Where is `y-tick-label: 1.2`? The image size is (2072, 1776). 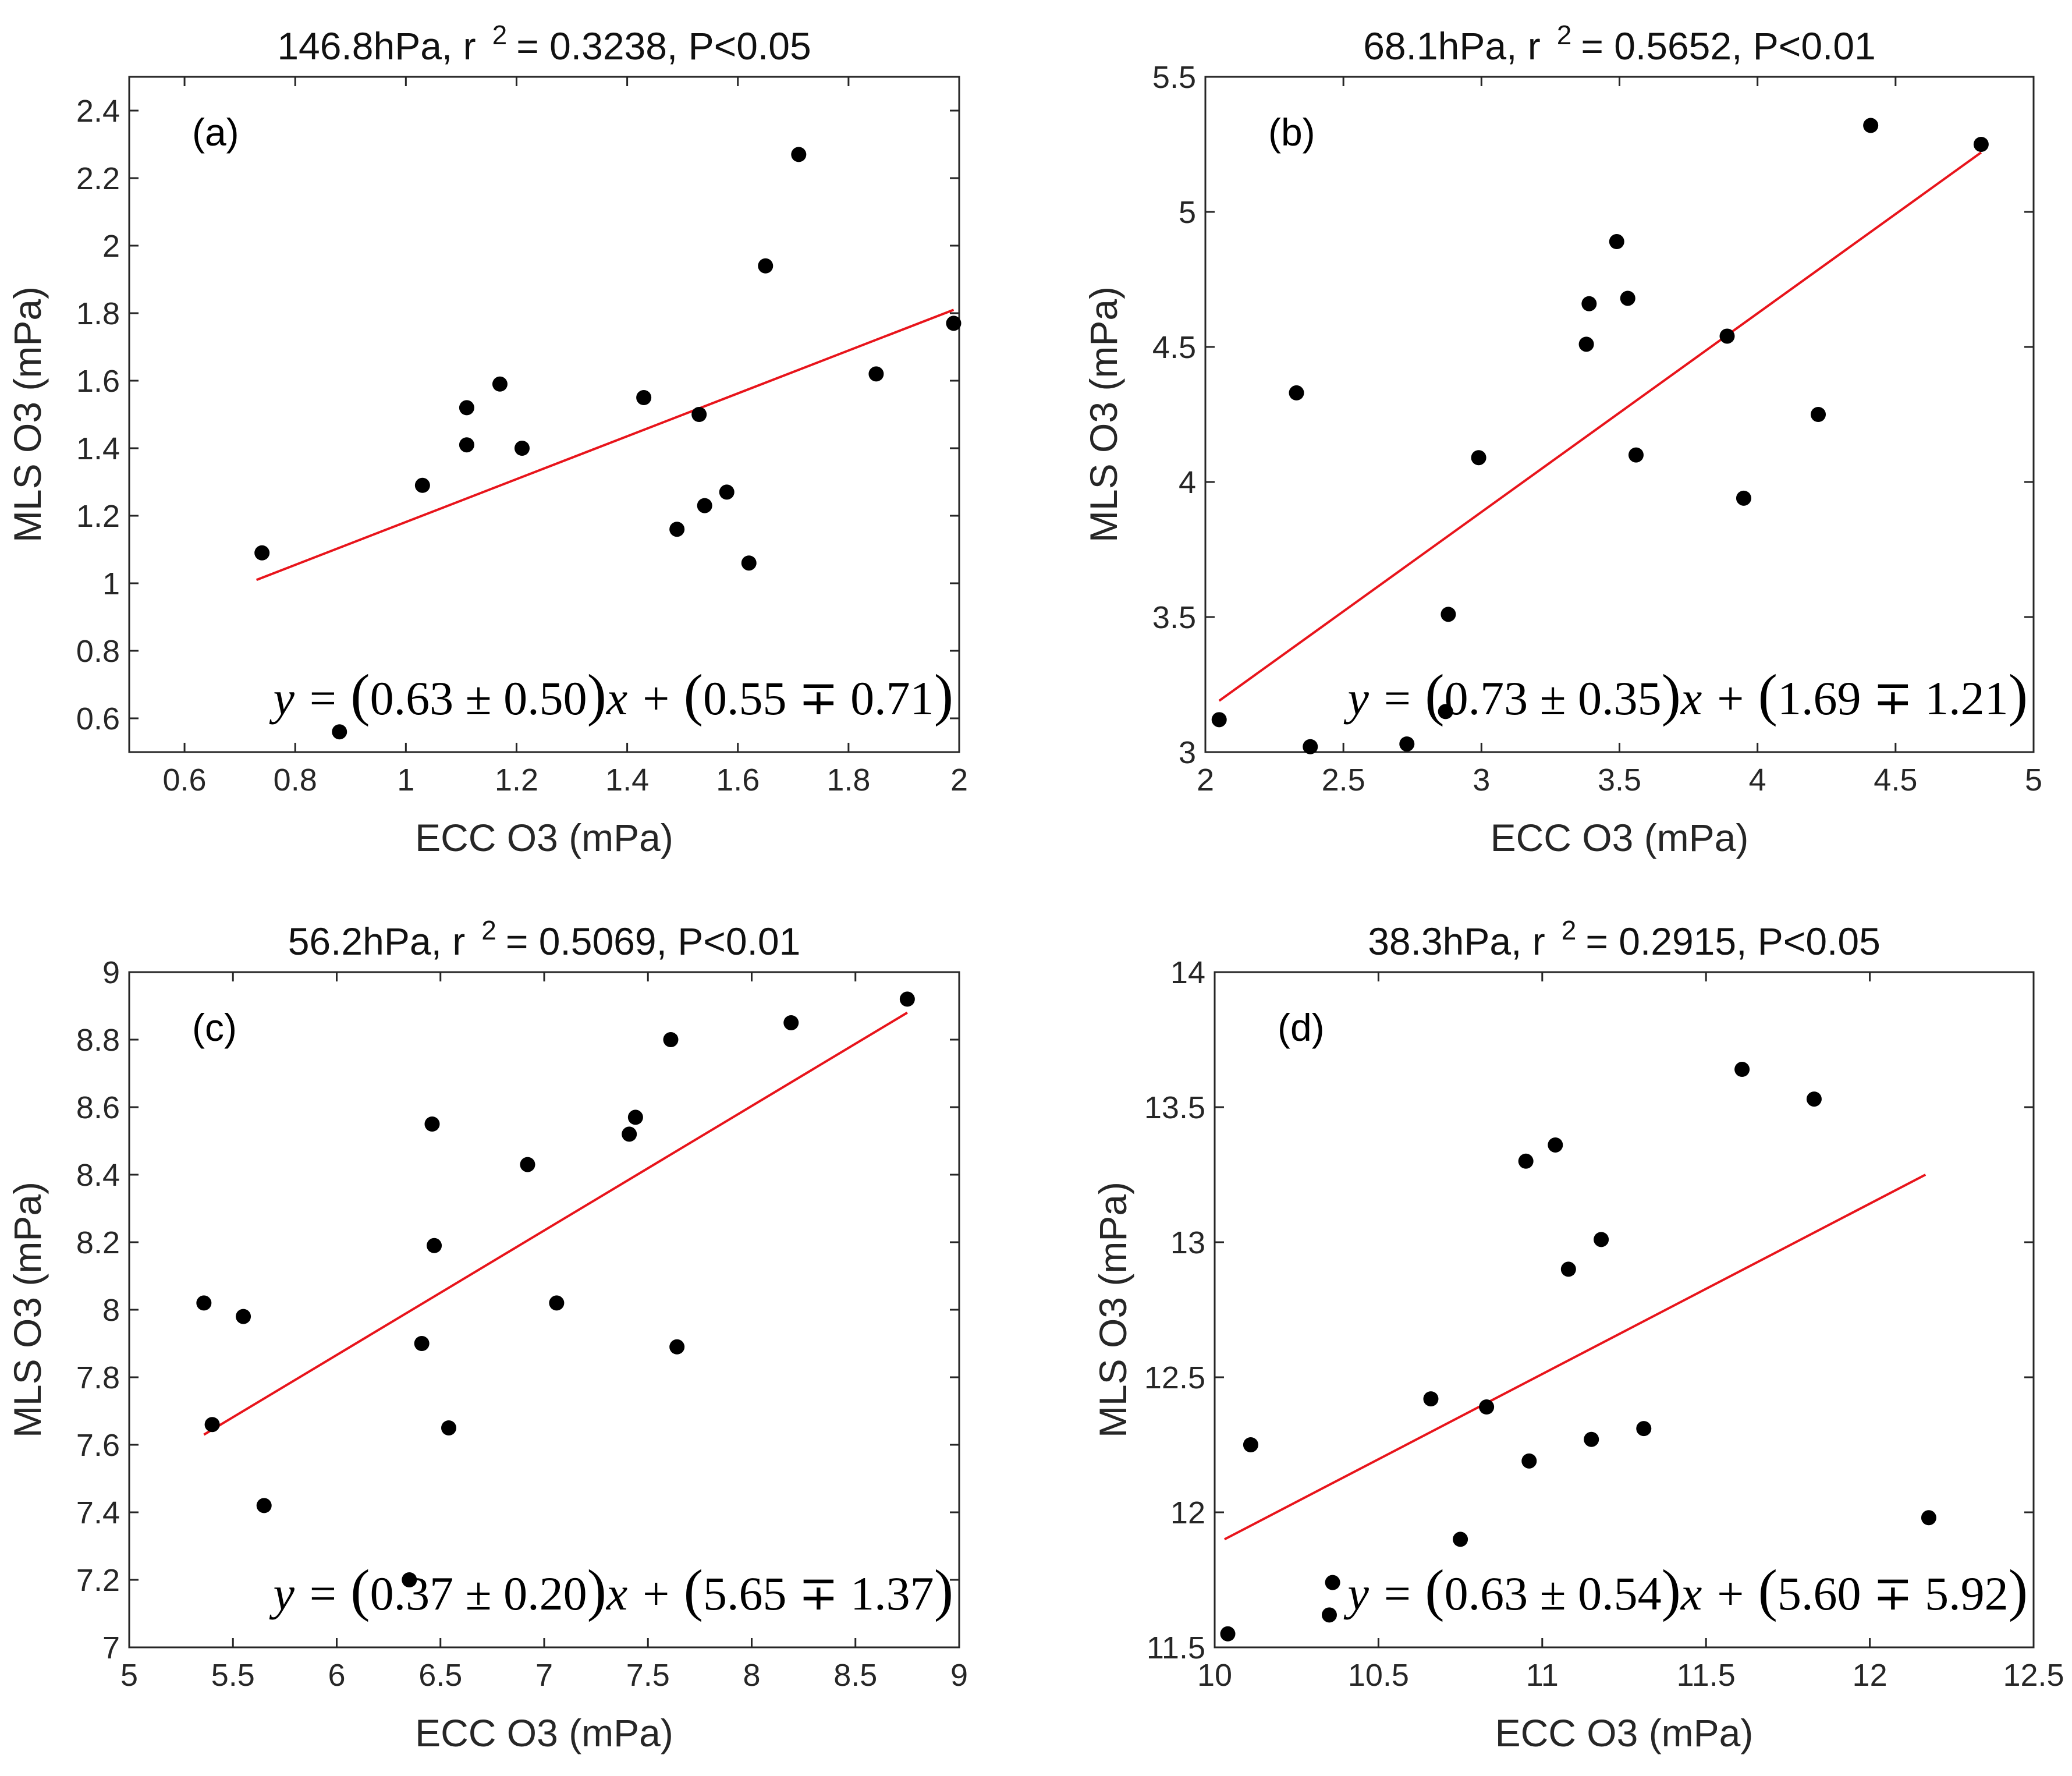
y-tick-label: 1.2 is located at coordinates (98, 516).